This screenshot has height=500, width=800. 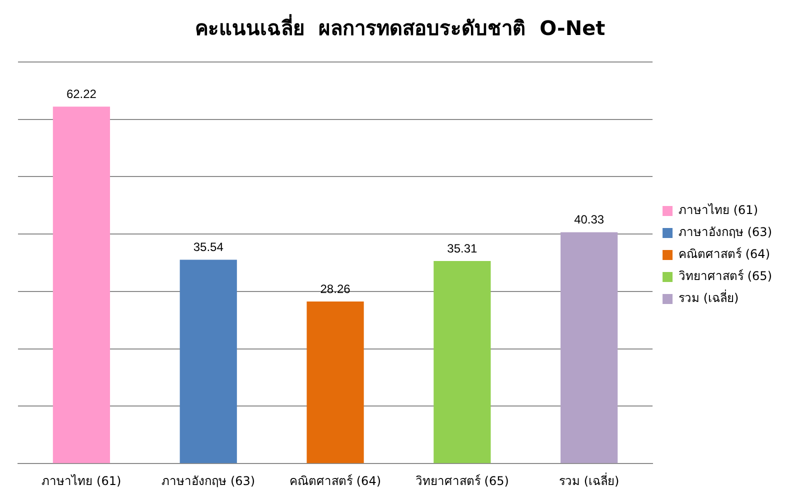 I want to click on legend-label: รวม (เฉลี่ย), so click(x=708, y=297).